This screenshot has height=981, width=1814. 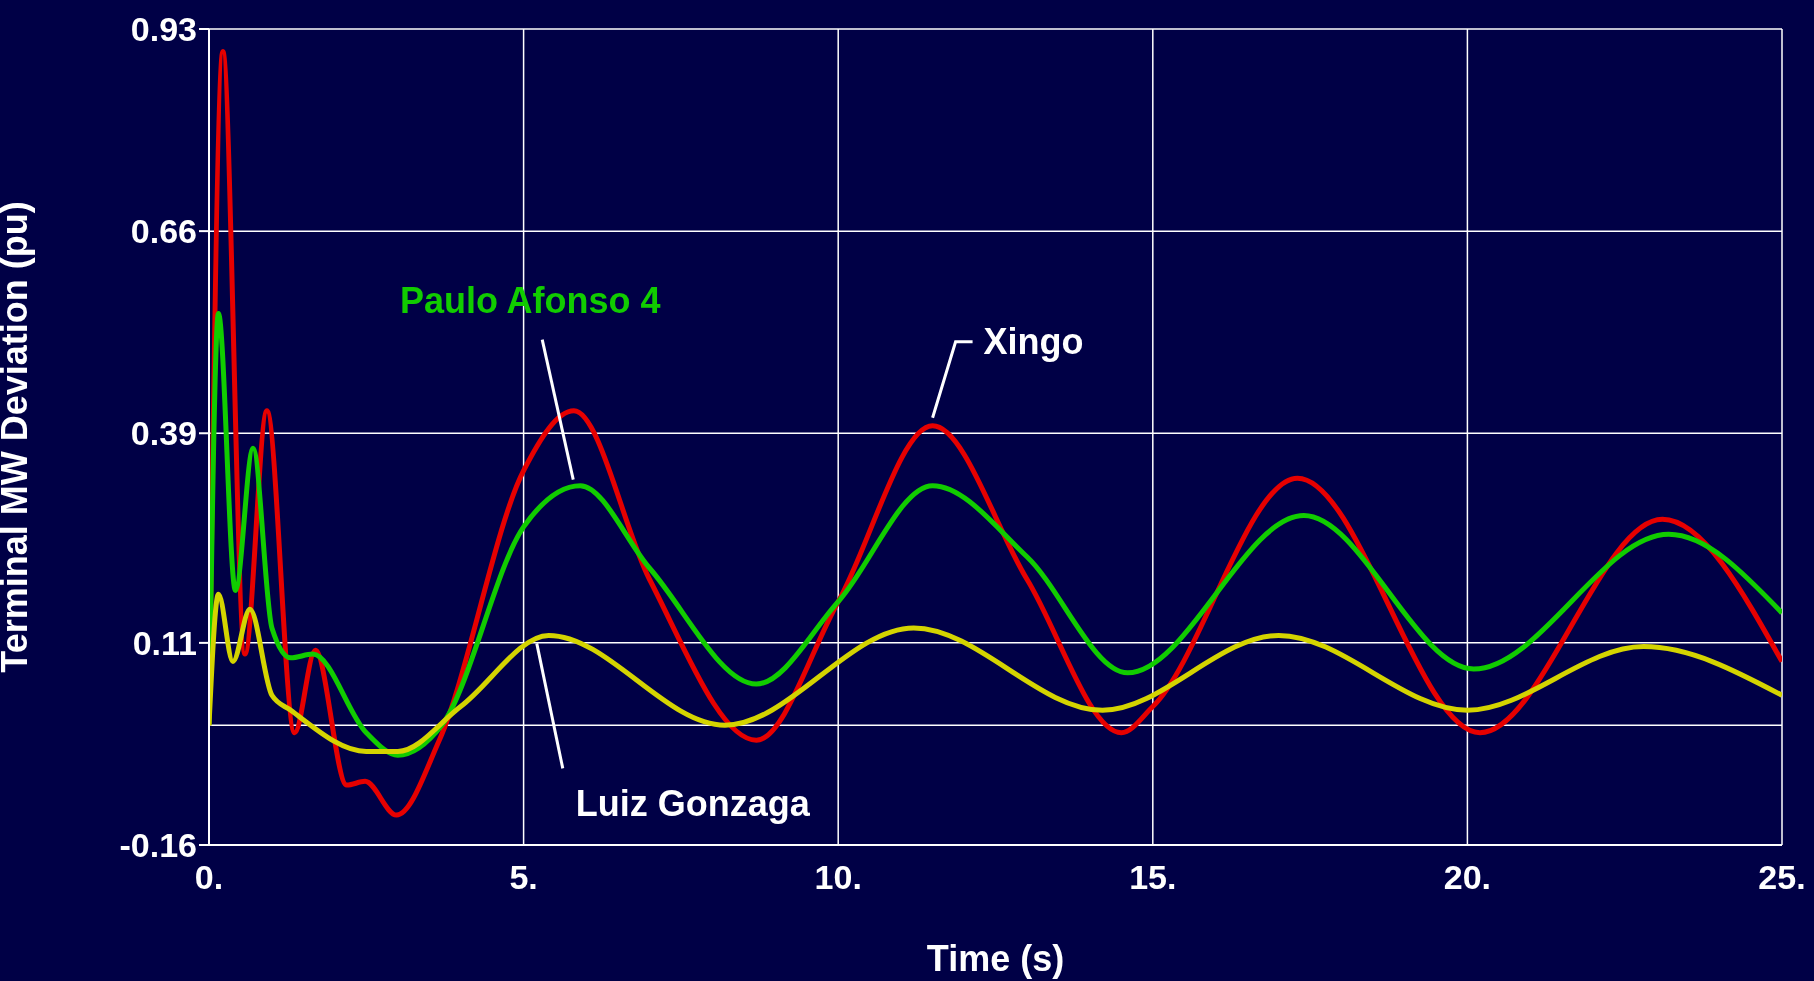 What do you see at coordinates (158, 845) in the screenshot?
I see `y-tick-label: -0.16` at bounding box center [158, 845].